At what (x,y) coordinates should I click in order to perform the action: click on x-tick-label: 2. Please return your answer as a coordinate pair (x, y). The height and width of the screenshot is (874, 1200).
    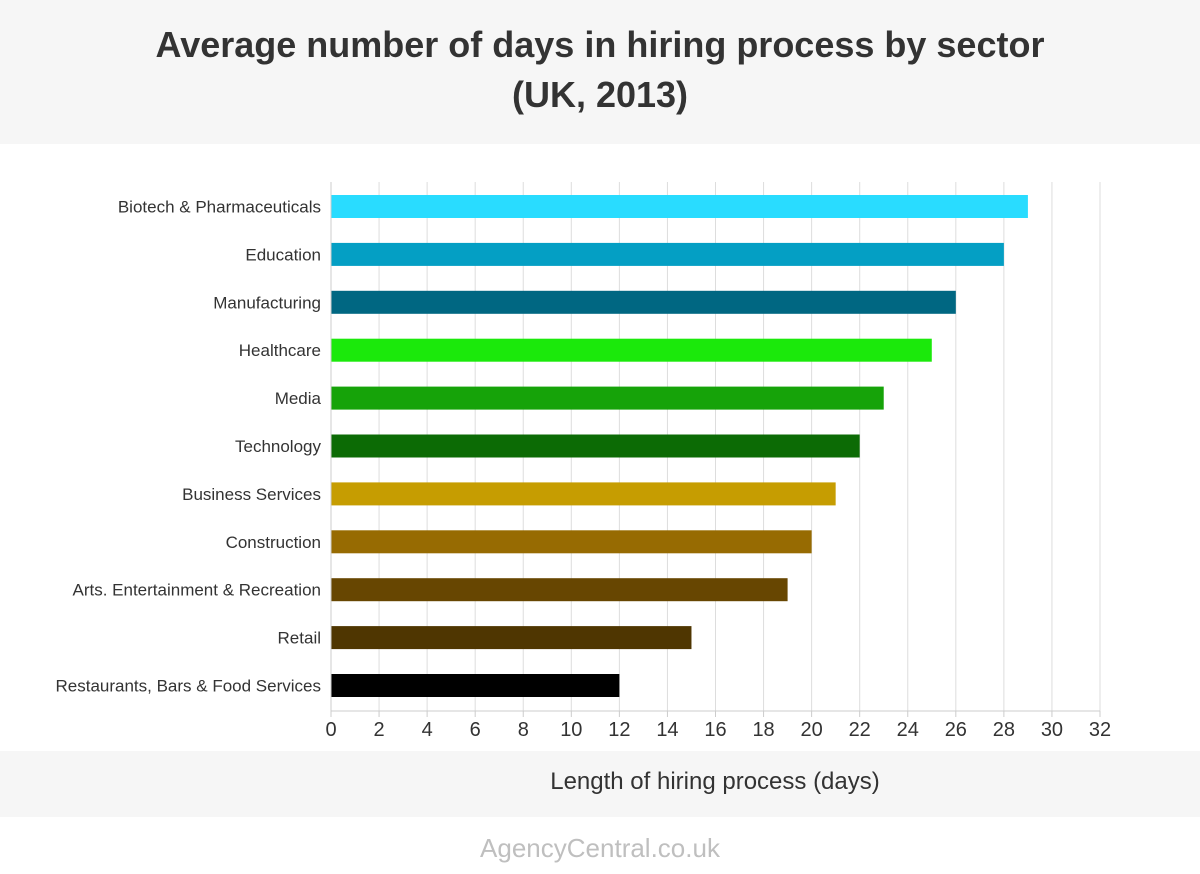
    Looking at the image, I should click on (379, 730).